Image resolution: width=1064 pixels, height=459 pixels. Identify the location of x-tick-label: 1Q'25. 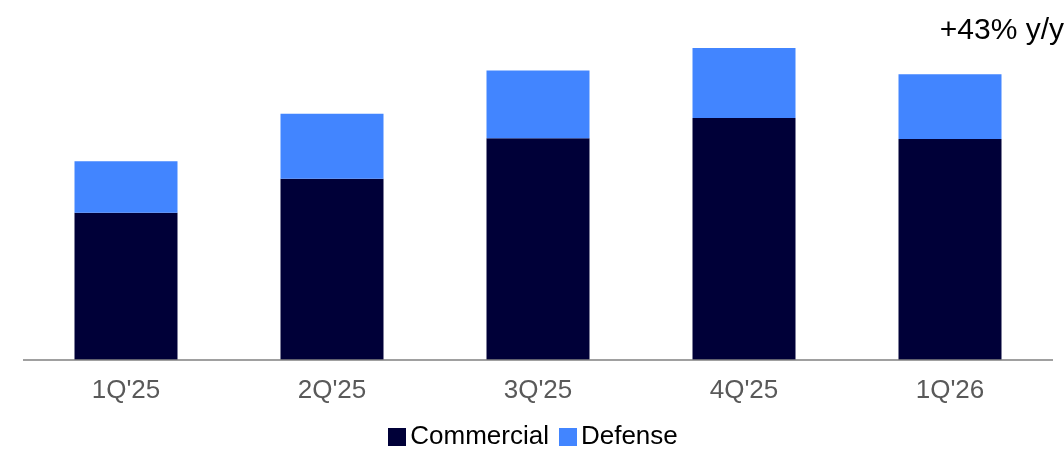
(126, 389).